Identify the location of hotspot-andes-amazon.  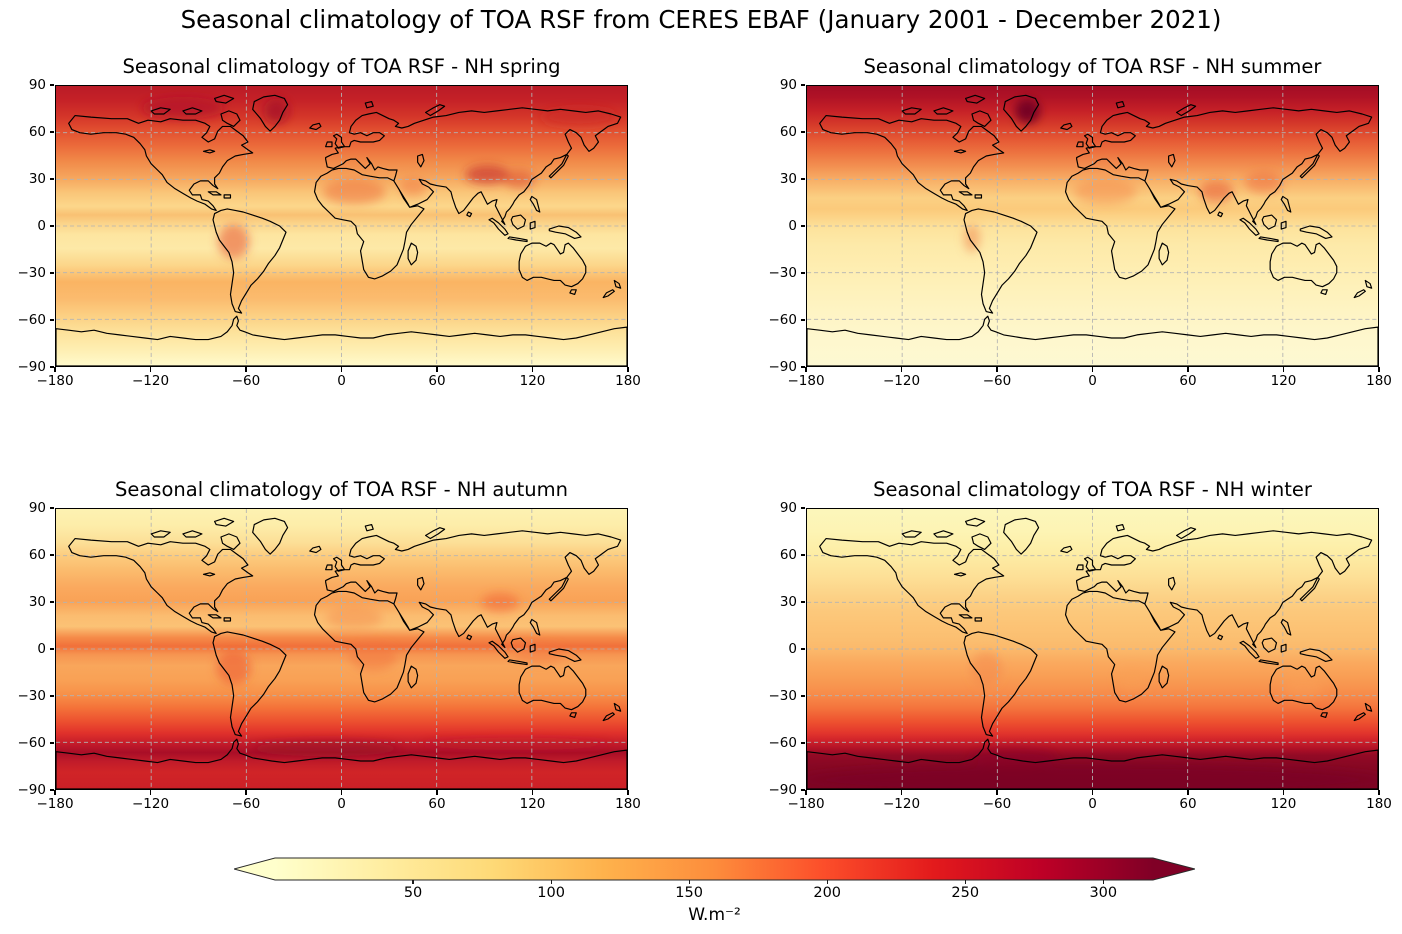
(986, 669).